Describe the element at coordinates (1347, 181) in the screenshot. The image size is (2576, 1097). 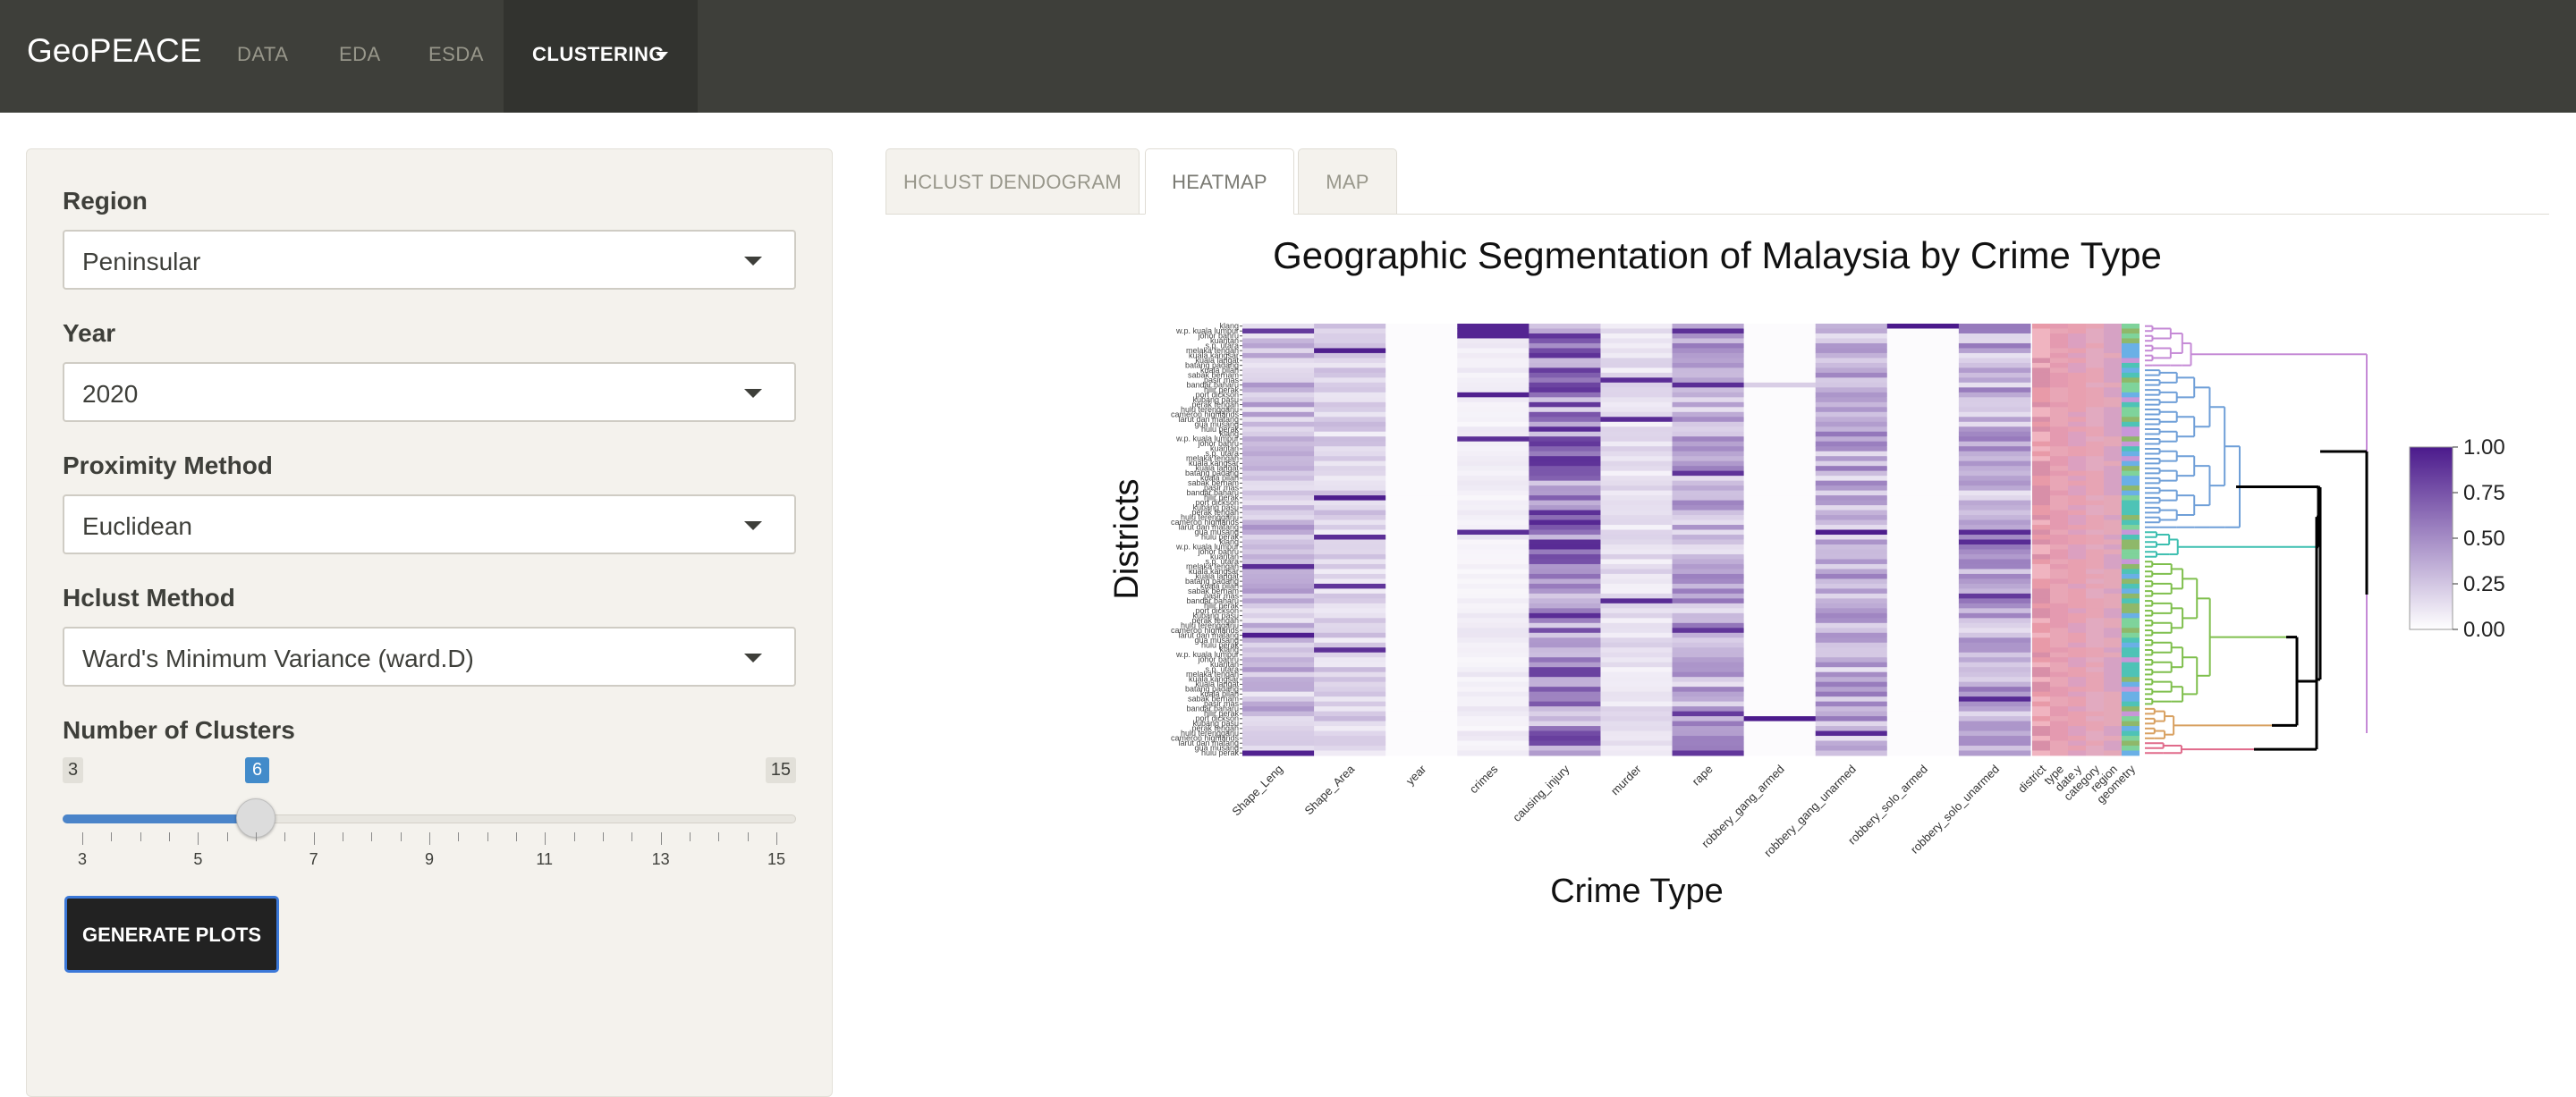
I see `tab-map: MAP` at that location.